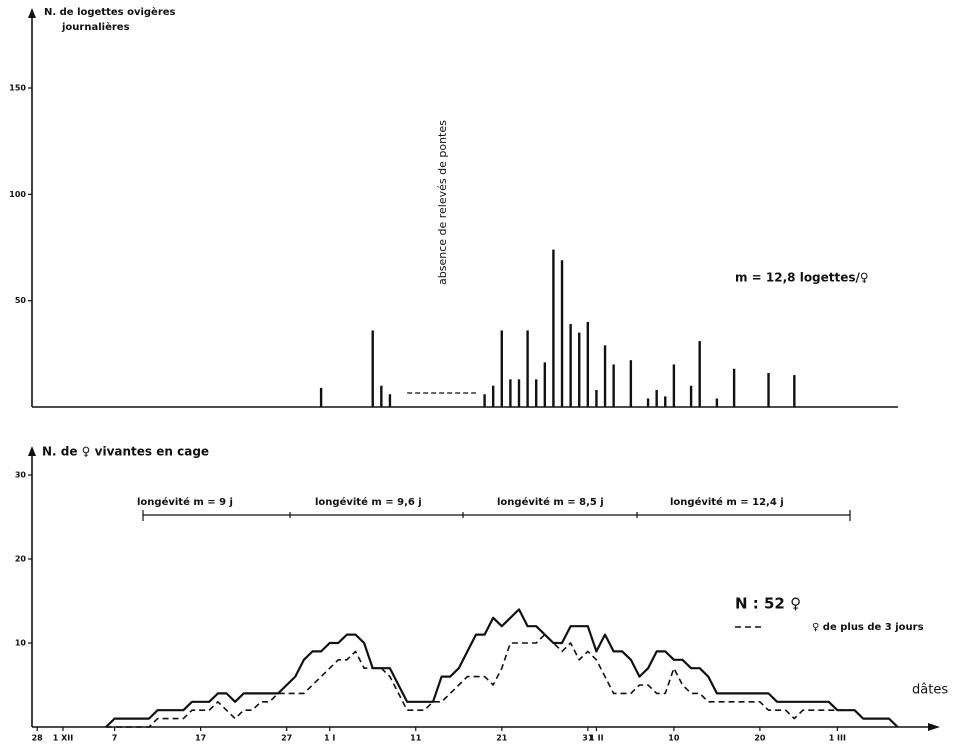 The height and width of the screenshot is (744, 958). Describe the element at coordinates (727, 502) in the screenshot. I see `annotation: longévité m = 12,4 j` at that location.